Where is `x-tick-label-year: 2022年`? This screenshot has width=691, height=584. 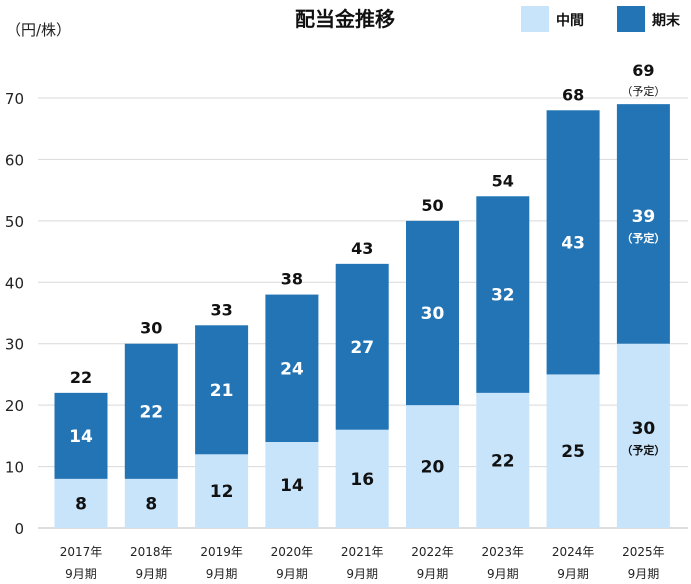 x-tick-label-year: 2022年 is located at coordinates (432, 552).